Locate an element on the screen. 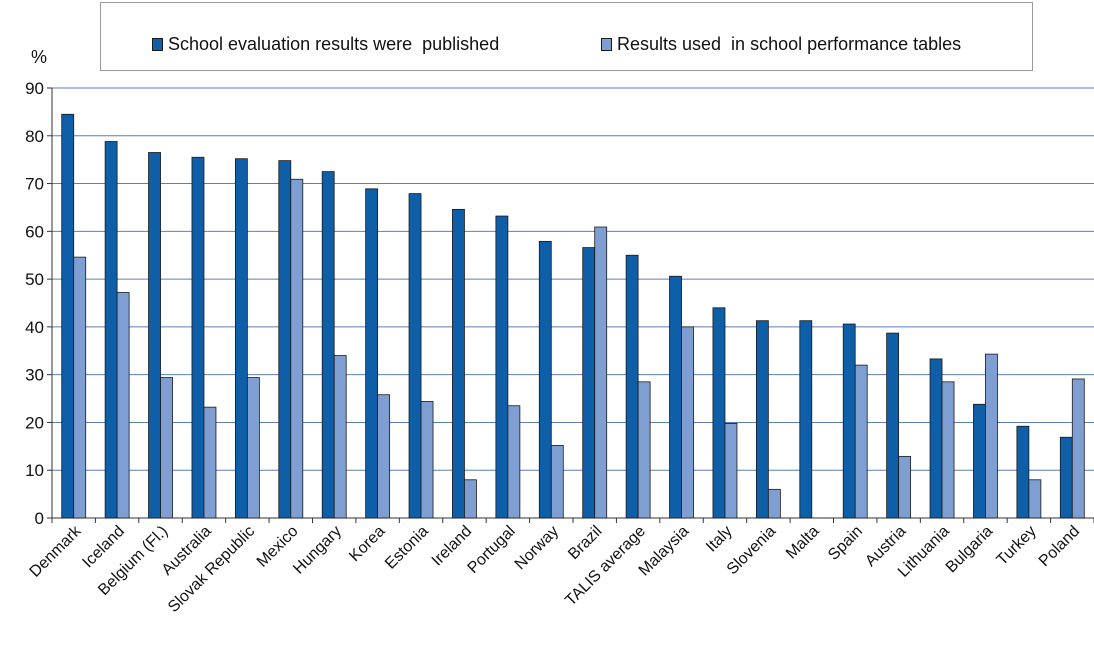 The height and width of the screenshot is (657, 1094). y-tick-label: 40 is located at coordinates (34, 327).